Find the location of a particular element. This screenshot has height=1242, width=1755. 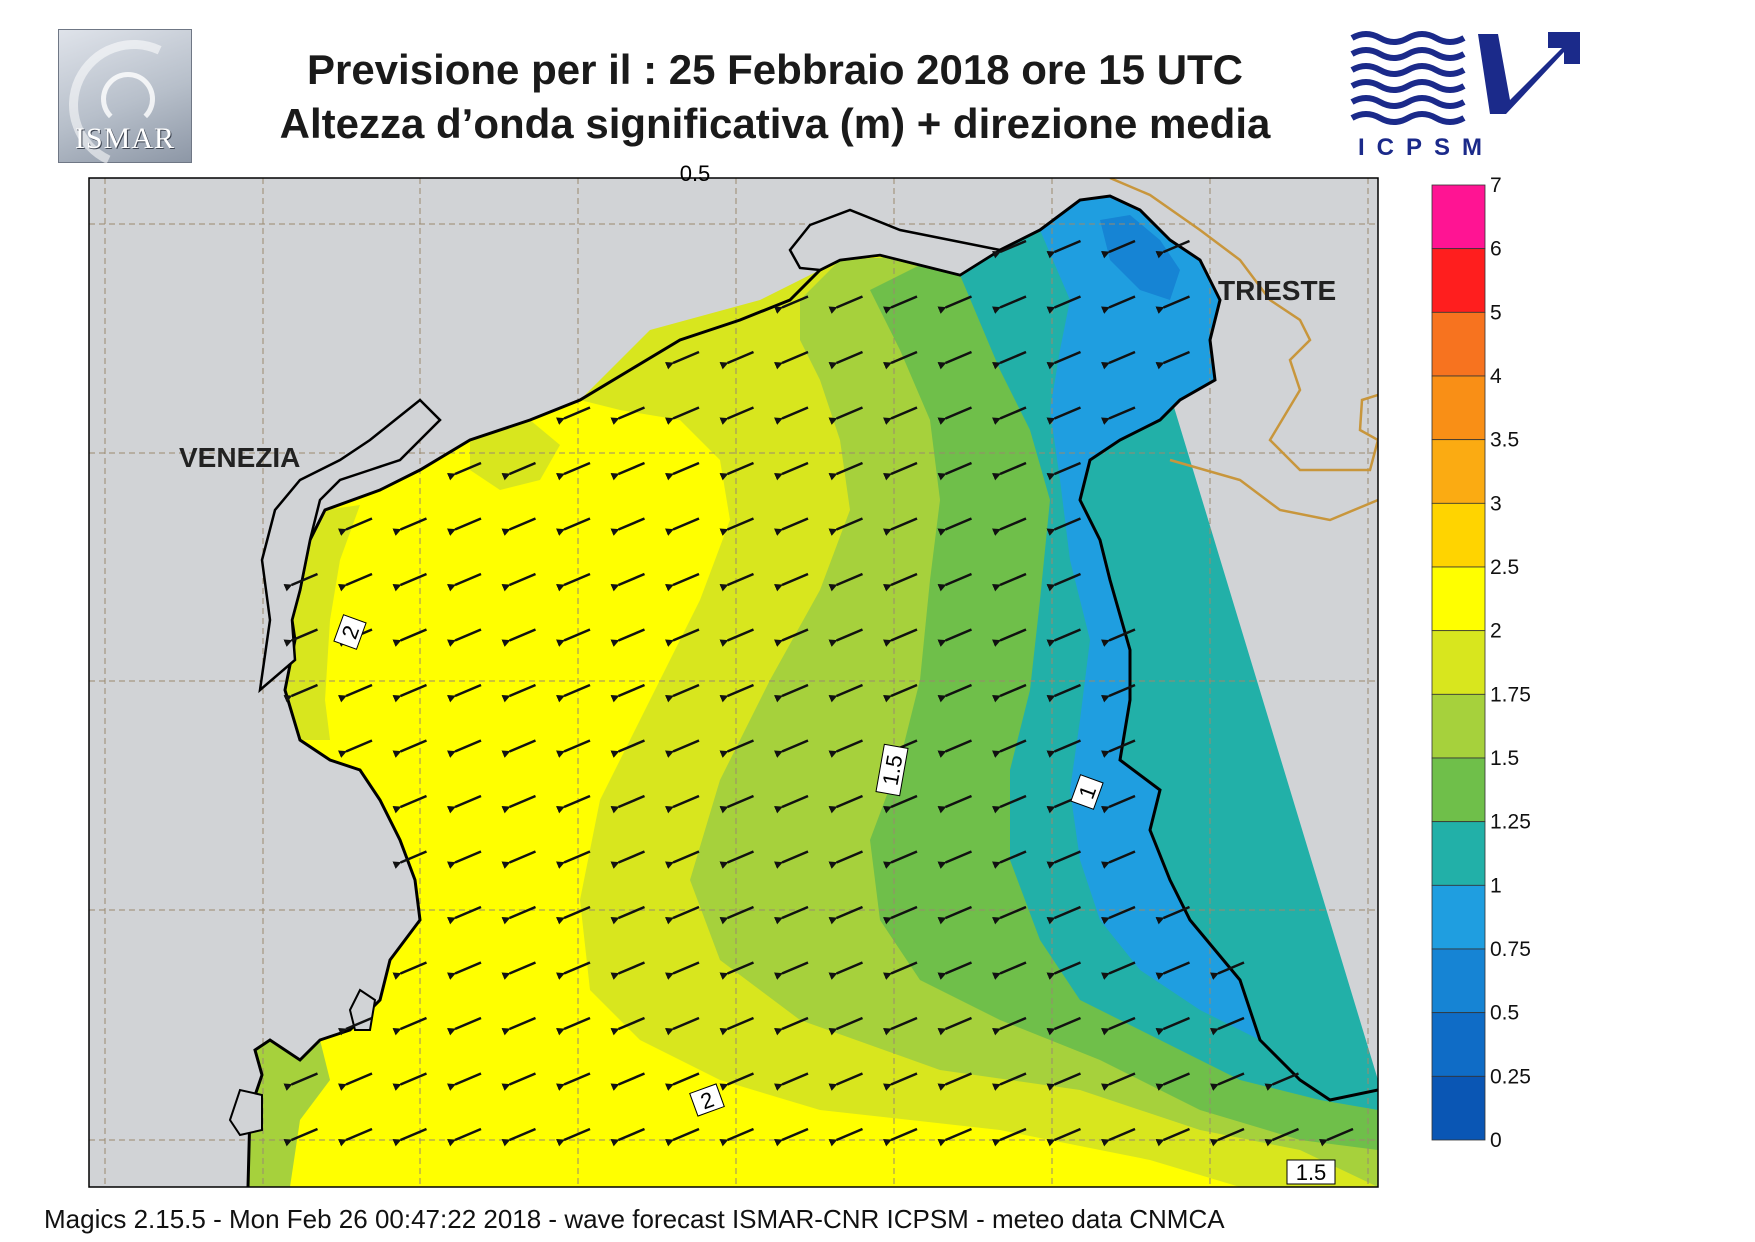

colorbar: 7 6 5 4 3.5 3 2.5 2 1.75 1.5 1.25 1 0.75 0.5 0.25 0 is located at coordinates (1481, 663).